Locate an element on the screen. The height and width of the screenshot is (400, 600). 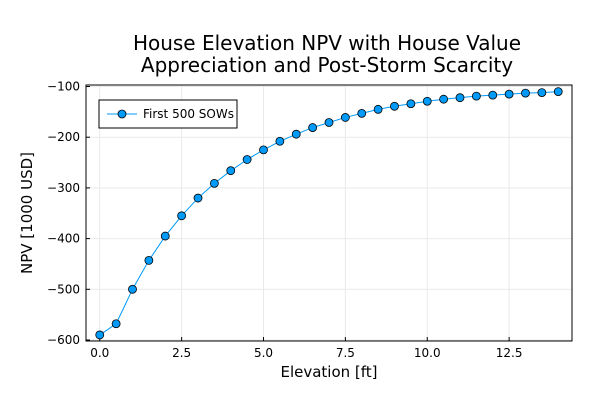
y-tick-label: −300 is located at coordinates (63, 188).